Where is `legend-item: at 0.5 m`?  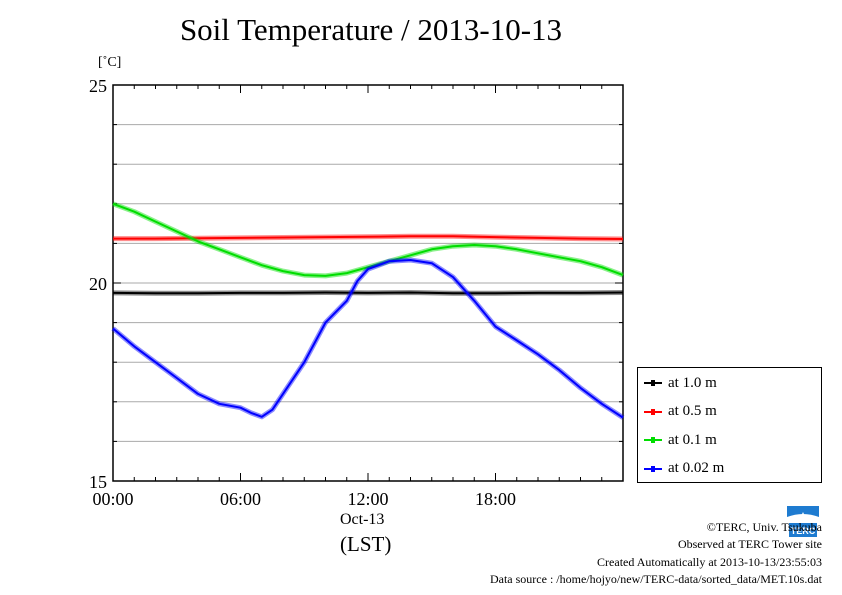
legend-item: at 0.5 m is located at coordinates (680, 412).